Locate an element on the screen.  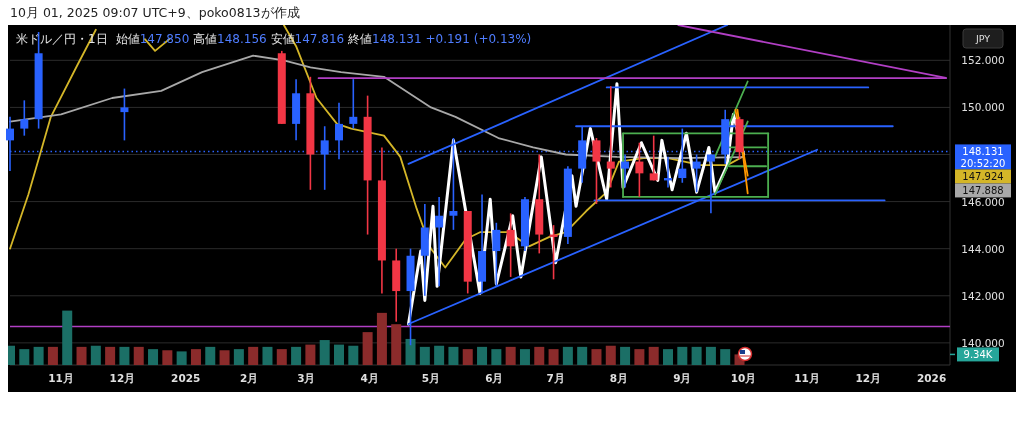
y-tick-label: 144.000 is located at coordinates (983, 248).